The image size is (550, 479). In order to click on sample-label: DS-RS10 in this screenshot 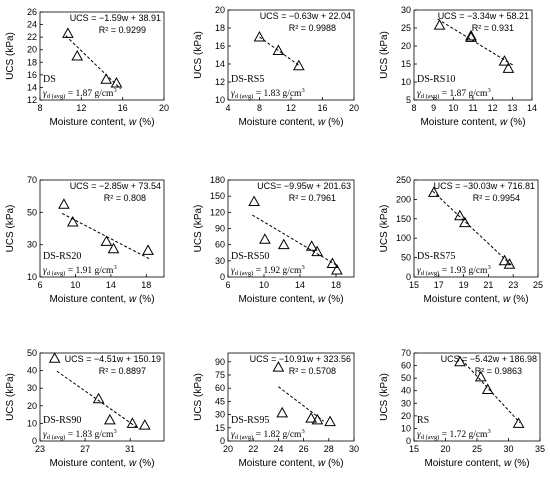, I will do `click(436, 79)`.